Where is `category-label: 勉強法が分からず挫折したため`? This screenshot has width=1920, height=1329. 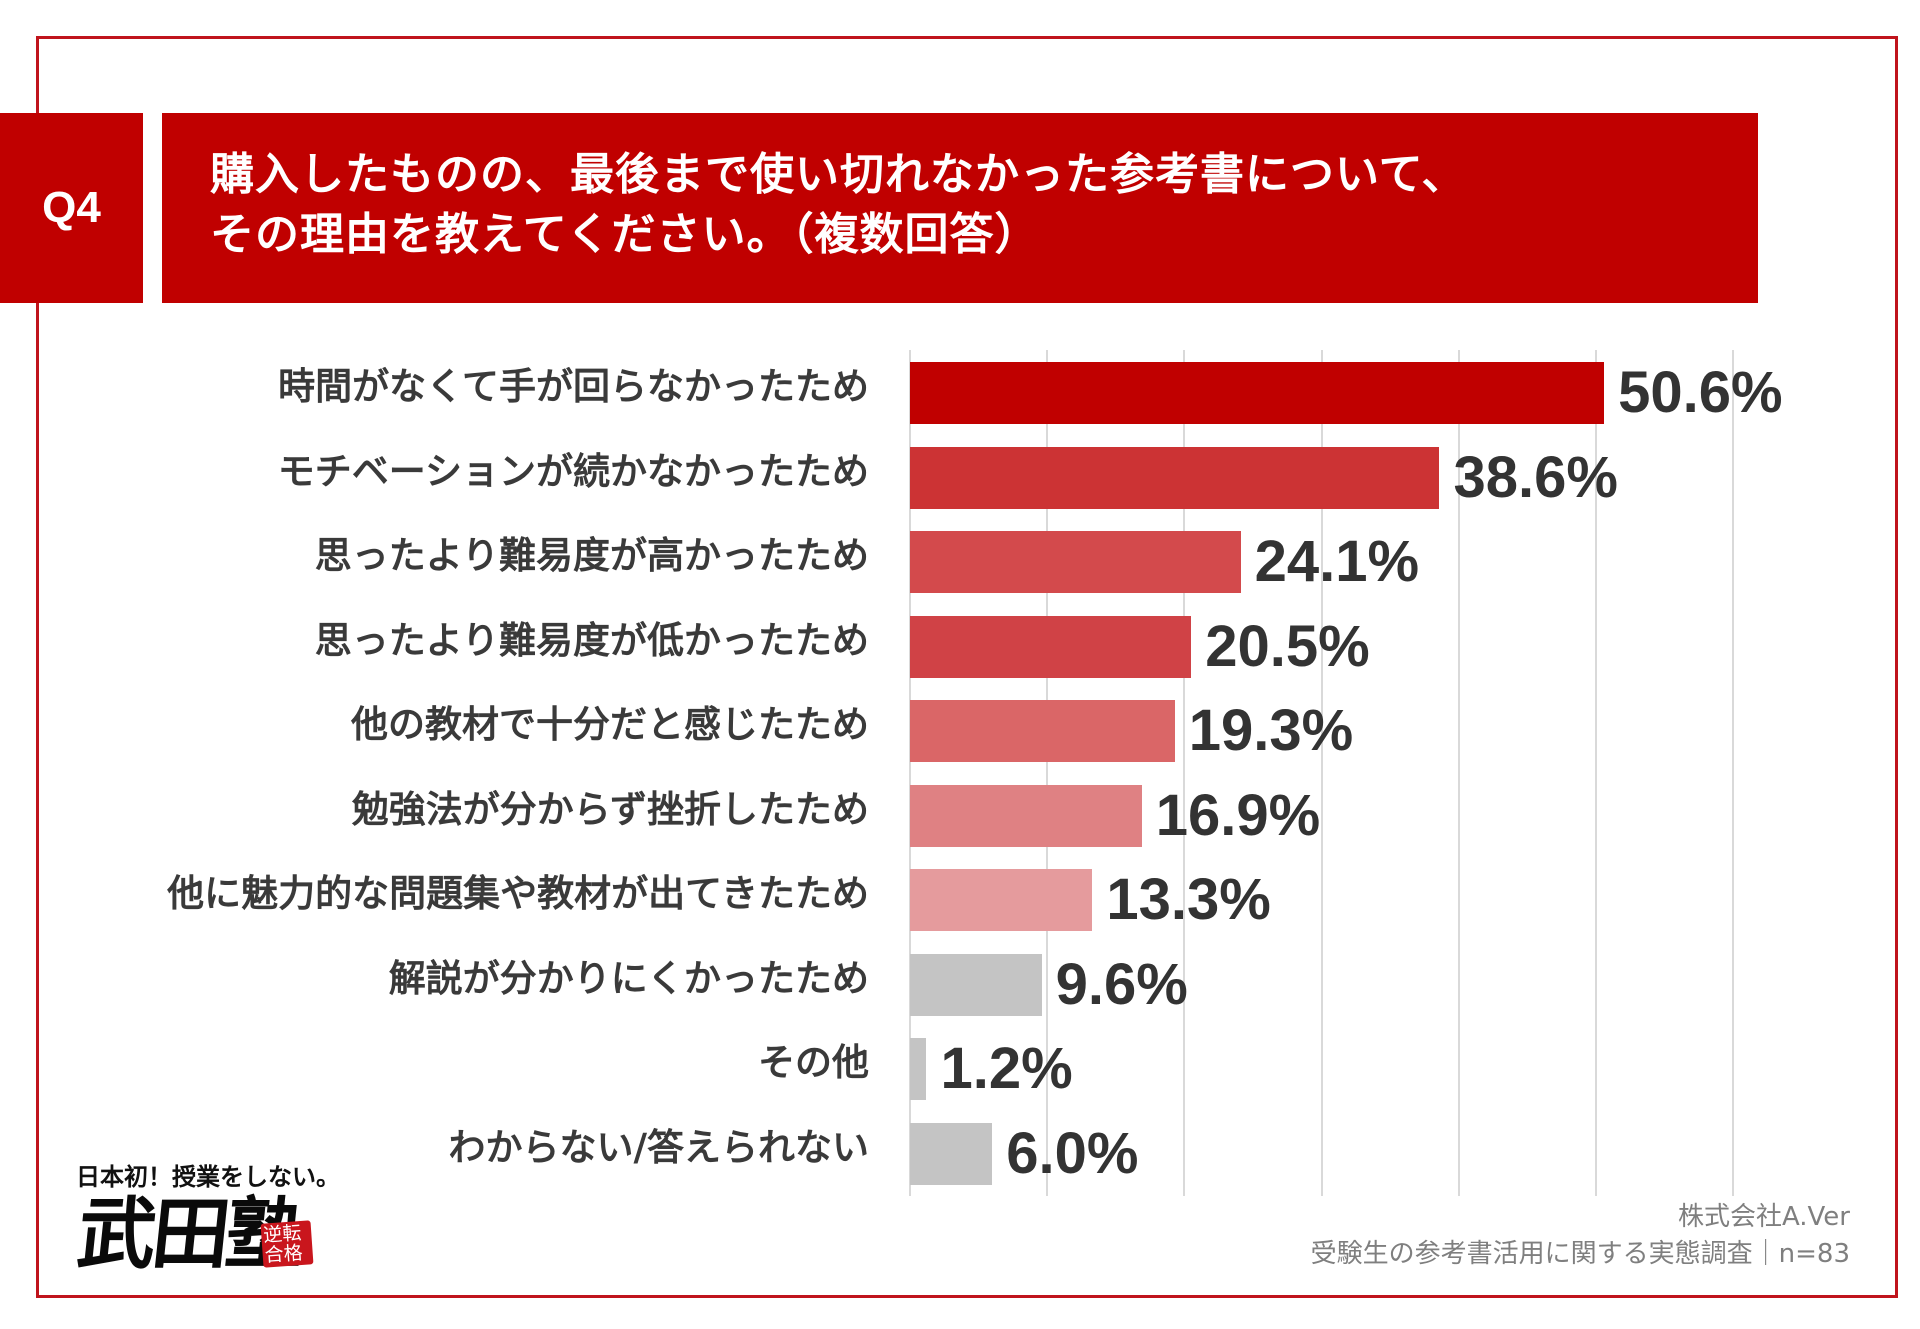 category-label: 勉強法が分からず挫折したため is located at coordinates (610, 809).